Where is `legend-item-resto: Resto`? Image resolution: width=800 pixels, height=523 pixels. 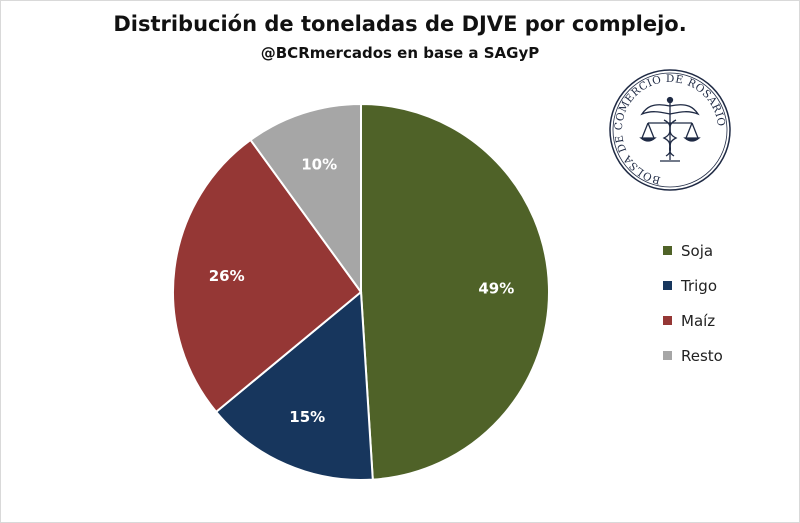 legend-item-resto: Resto is located at coordinates (693, 355).